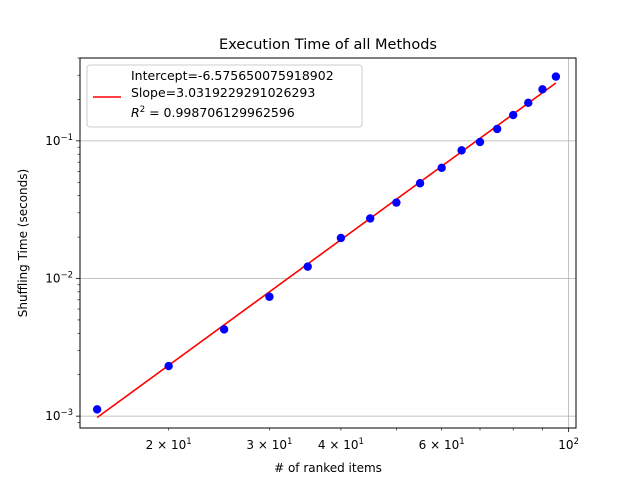  What do you see at coordinates (328, 468) in the screenshot?
I see `x-axis-title: # of ranked items` at bounding box center [328, 468].